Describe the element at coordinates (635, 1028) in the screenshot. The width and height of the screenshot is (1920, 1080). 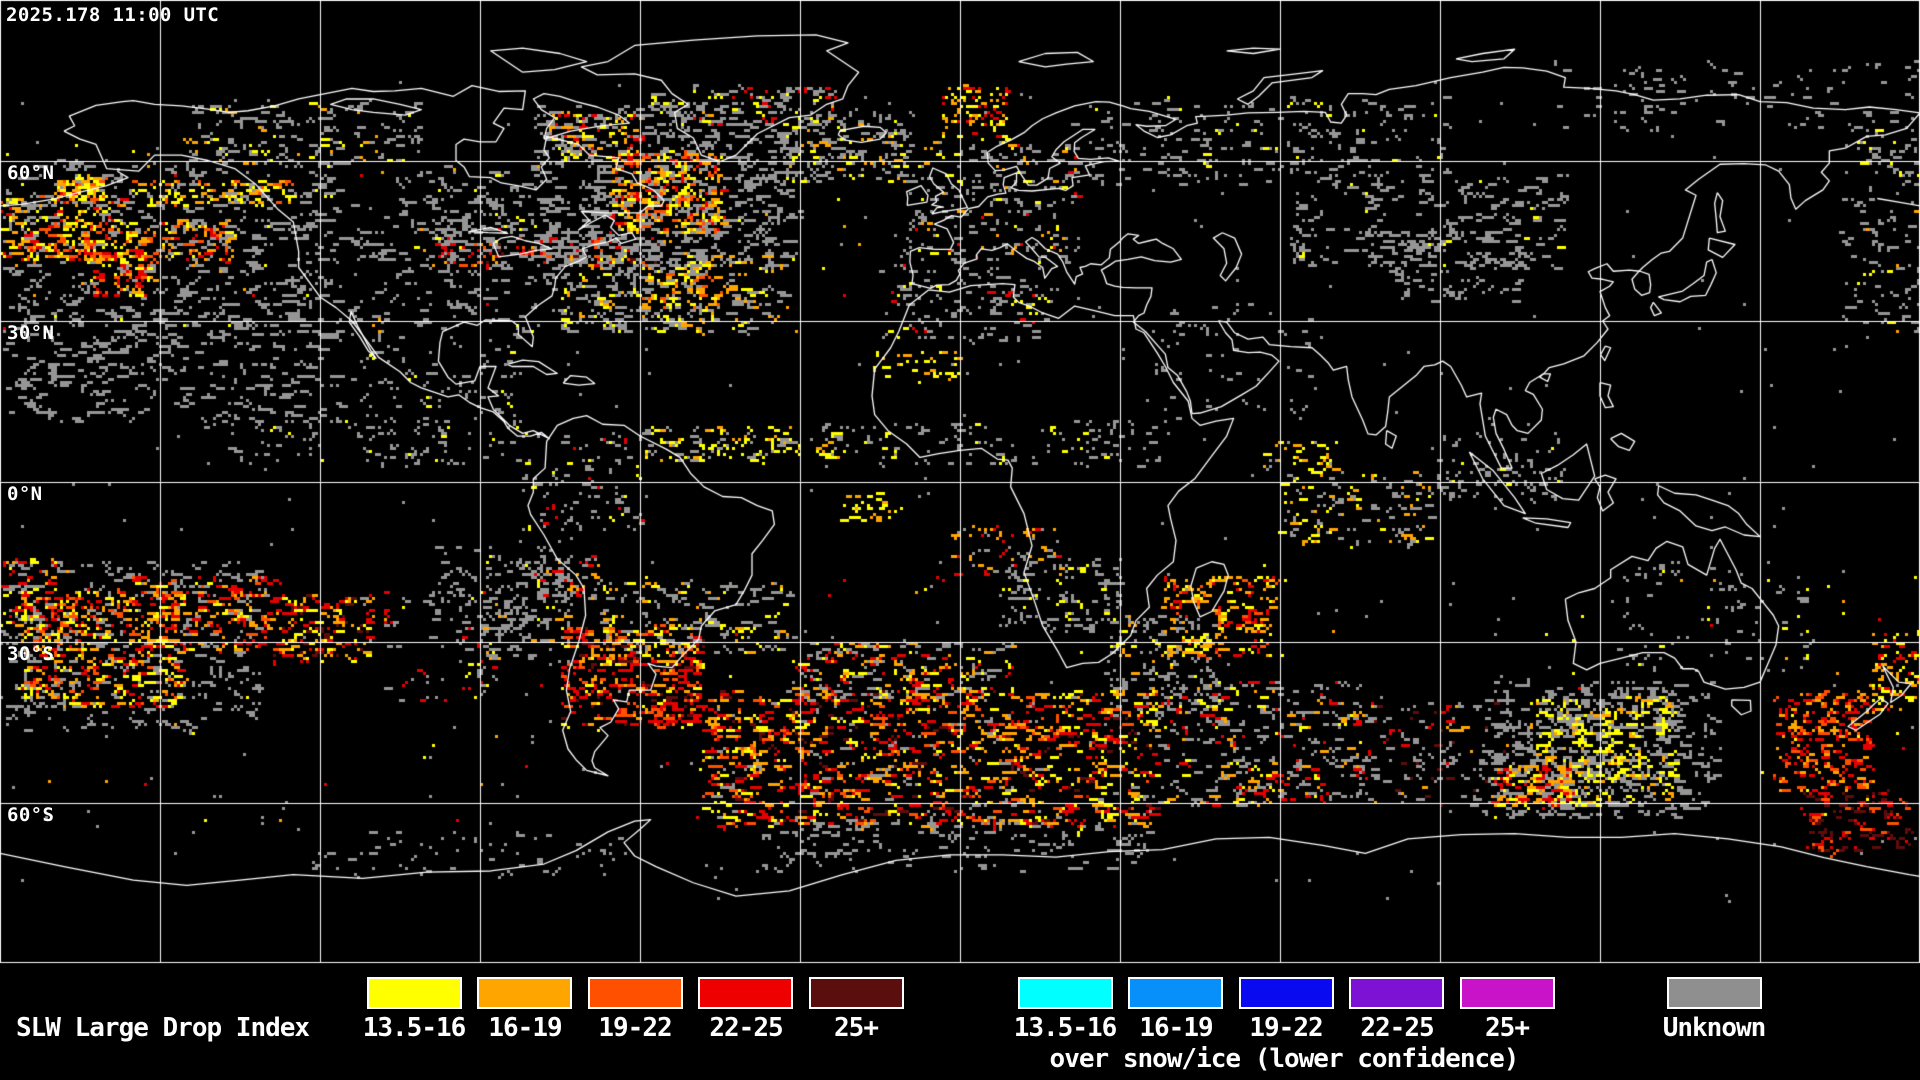
I see `legend-label-slw-19-22: 19-22` at that location.